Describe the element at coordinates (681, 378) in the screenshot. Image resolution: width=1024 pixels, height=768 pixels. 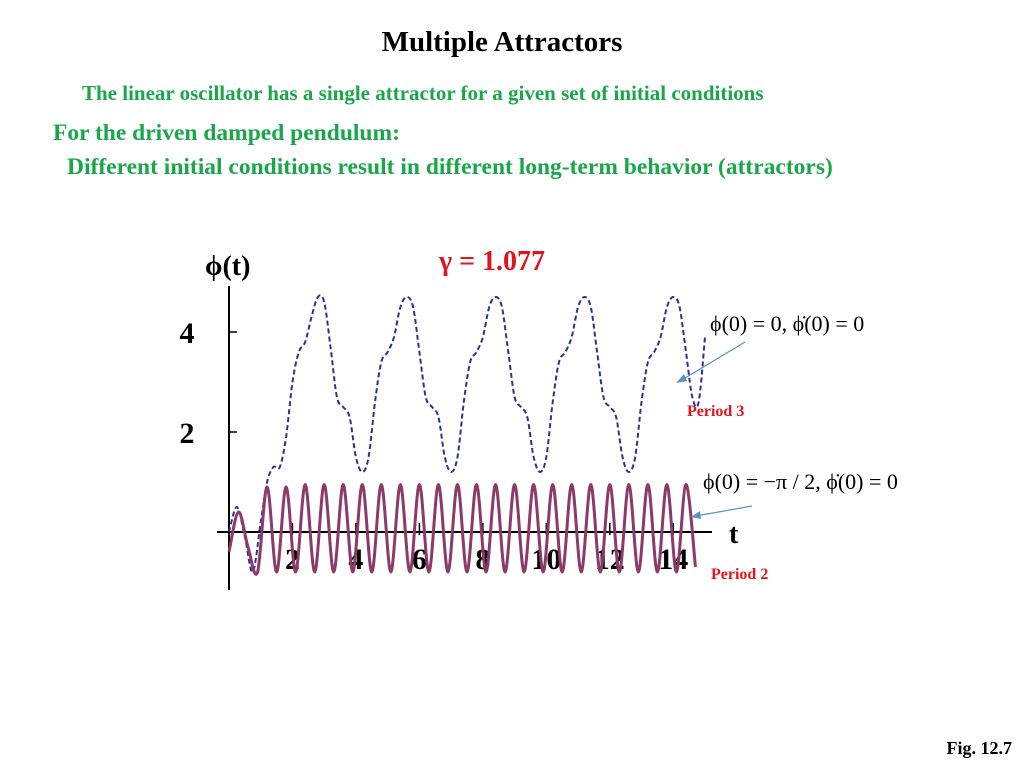
I see `arrow-head-period3` at that location.